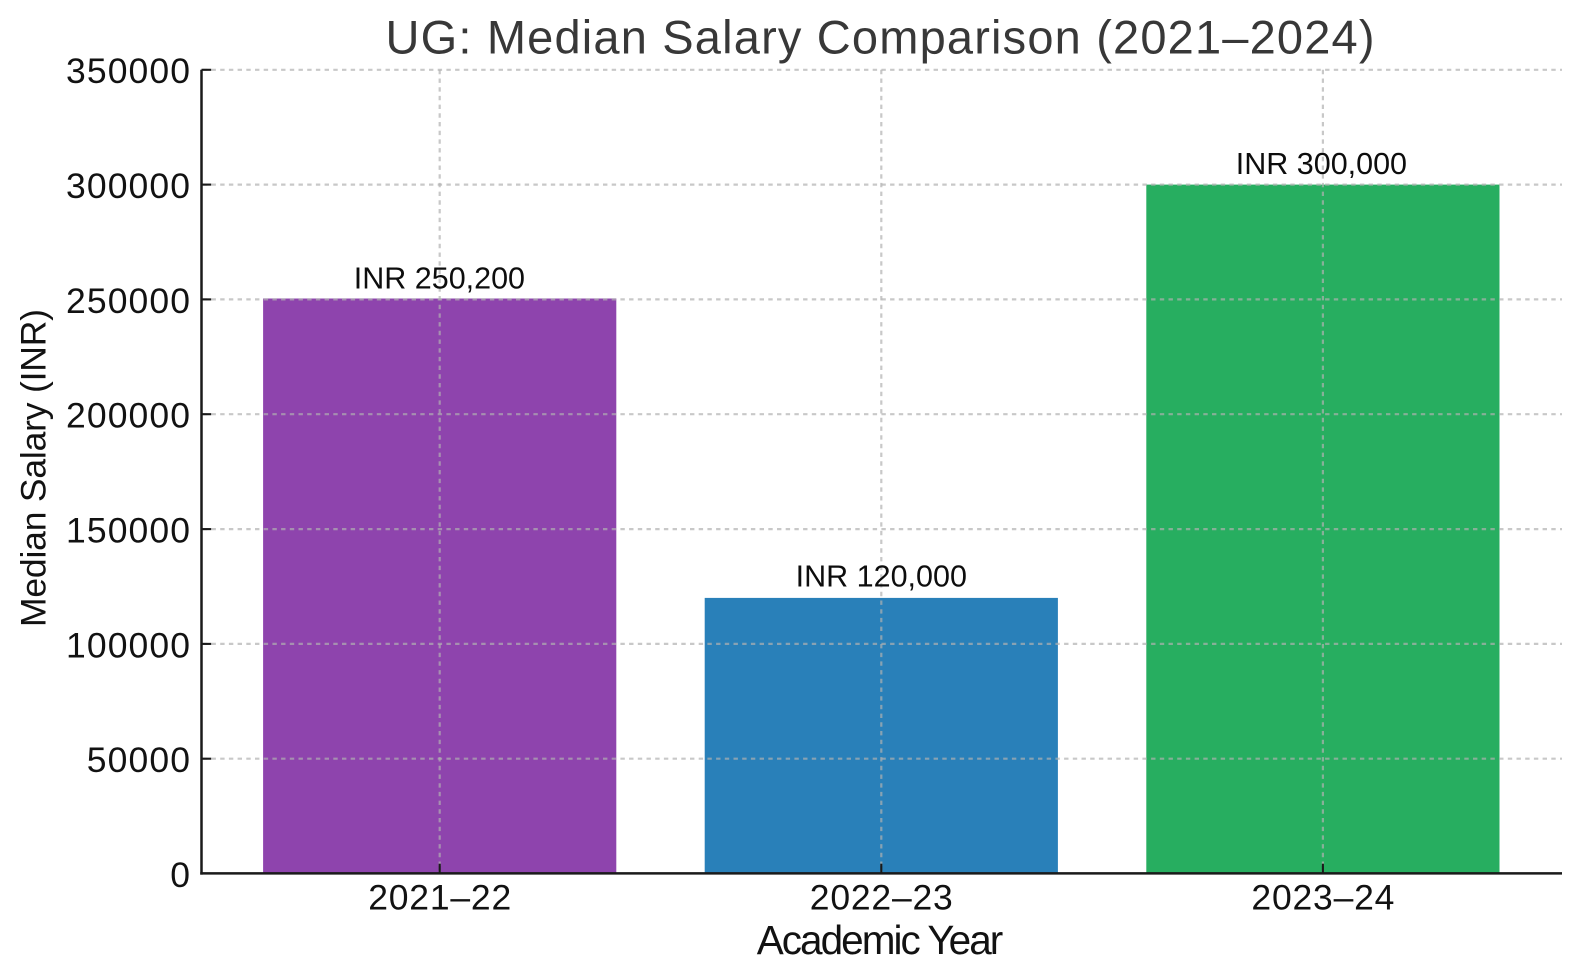 The height and width of the screenshot is (980, 1580). Describe the element at coordinates (1321, 164) in the screenshot. I see `svg-text: INR 300,000` at that location.